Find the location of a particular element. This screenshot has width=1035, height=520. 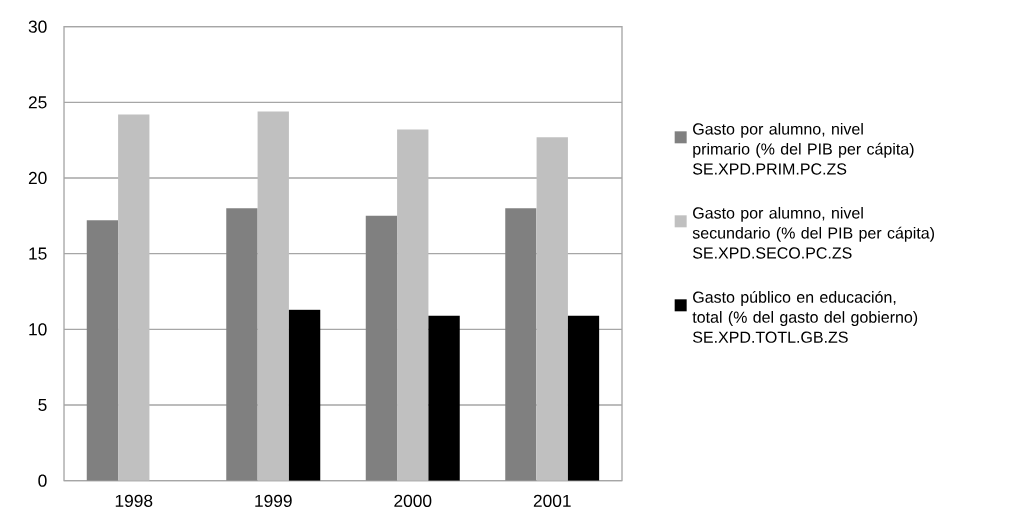

legend-label: Gasto por alumno, nivel secundario (% del PIB per cápita) SE.XPD.SECO.PC.ZS is located at coordinates (813, 232).